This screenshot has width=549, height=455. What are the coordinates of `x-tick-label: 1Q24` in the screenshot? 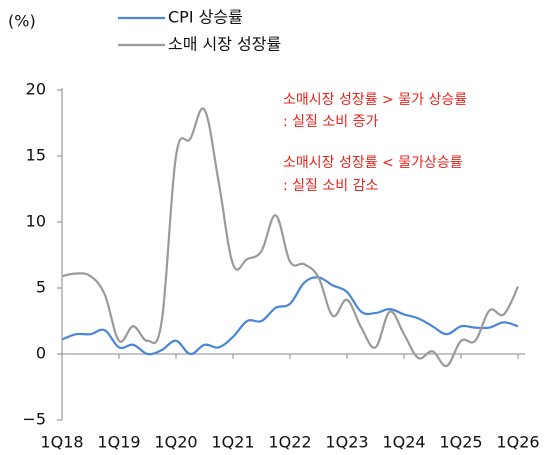 It's located at (403, 442).